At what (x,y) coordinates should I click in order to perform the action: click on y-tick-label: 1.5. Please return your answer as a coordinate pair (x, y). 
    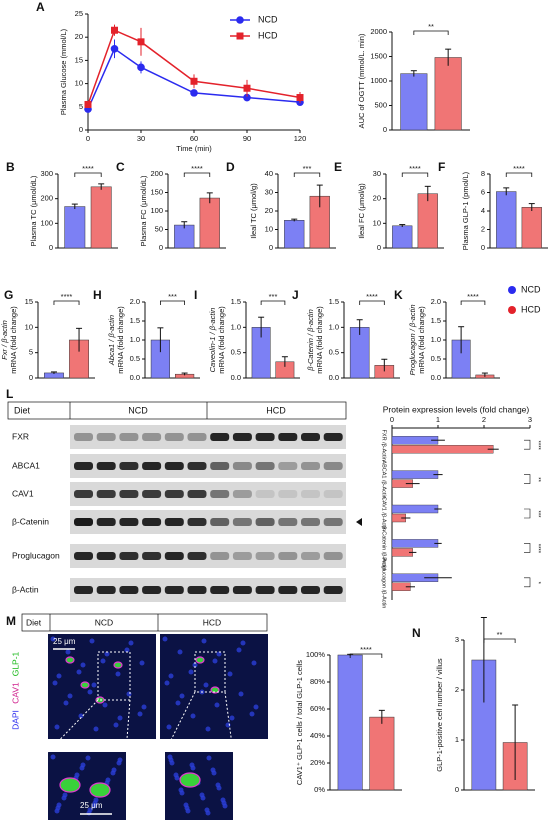
    Looking at the image, I should click on (135, 320).